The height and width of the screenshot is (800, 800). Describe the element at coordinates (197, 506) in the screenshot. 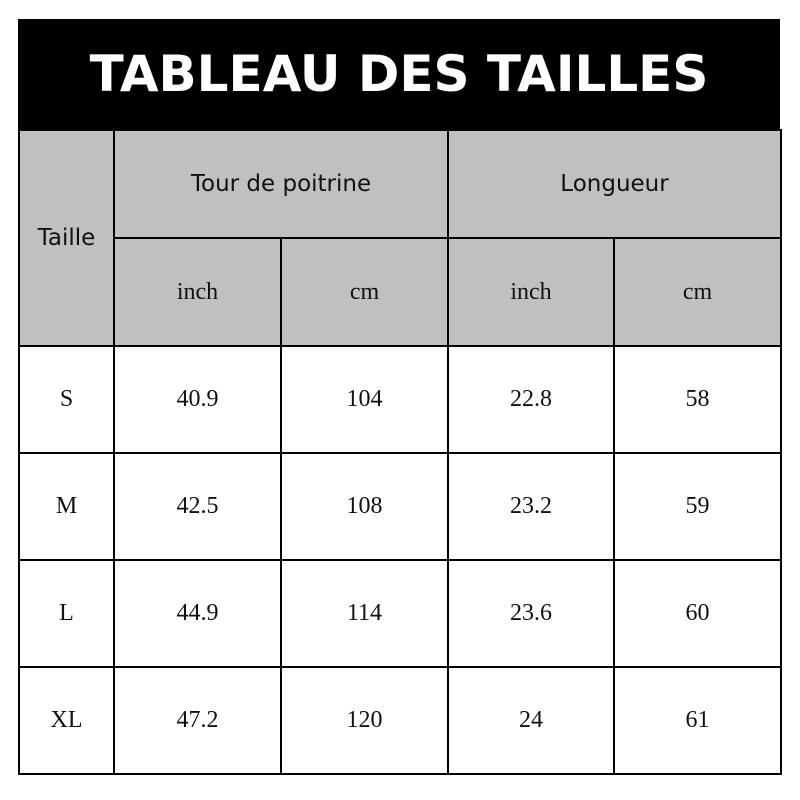

I see `value-cell: 42.5` at that location.